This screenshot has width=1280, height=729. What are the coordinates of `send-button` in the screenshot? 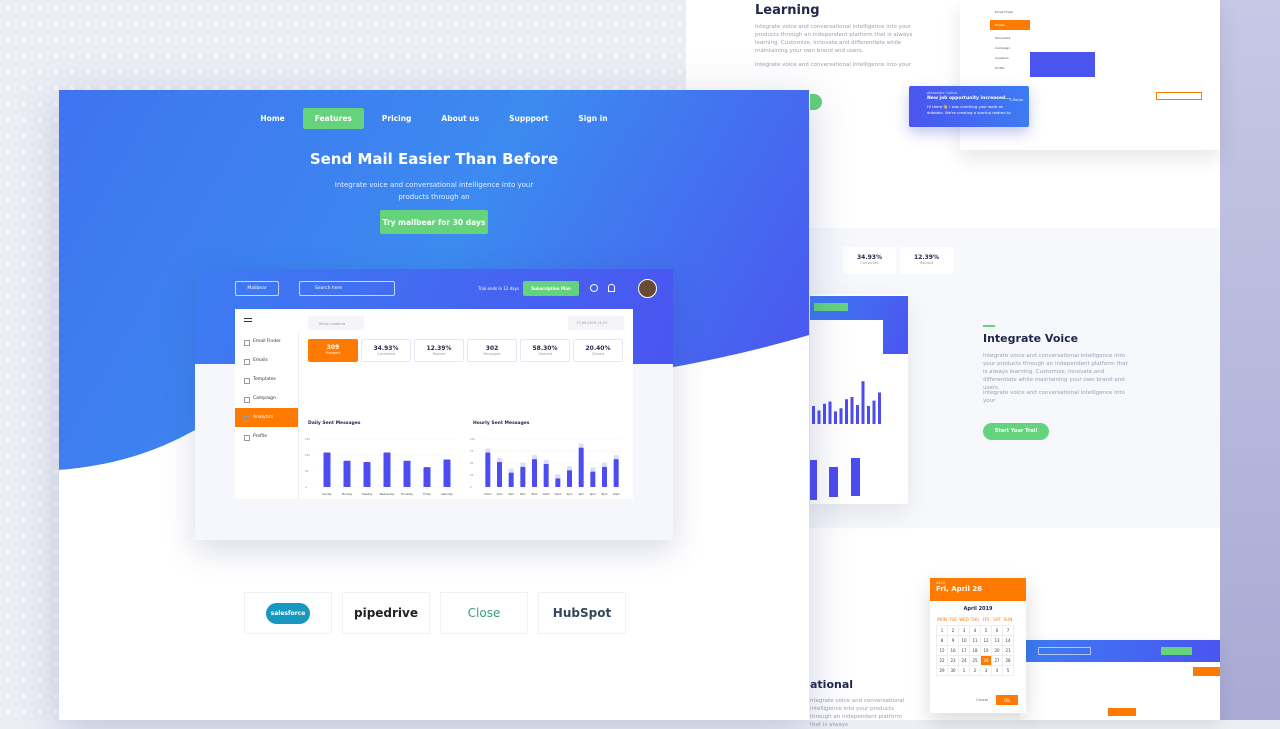 It's located at (1179, 96).